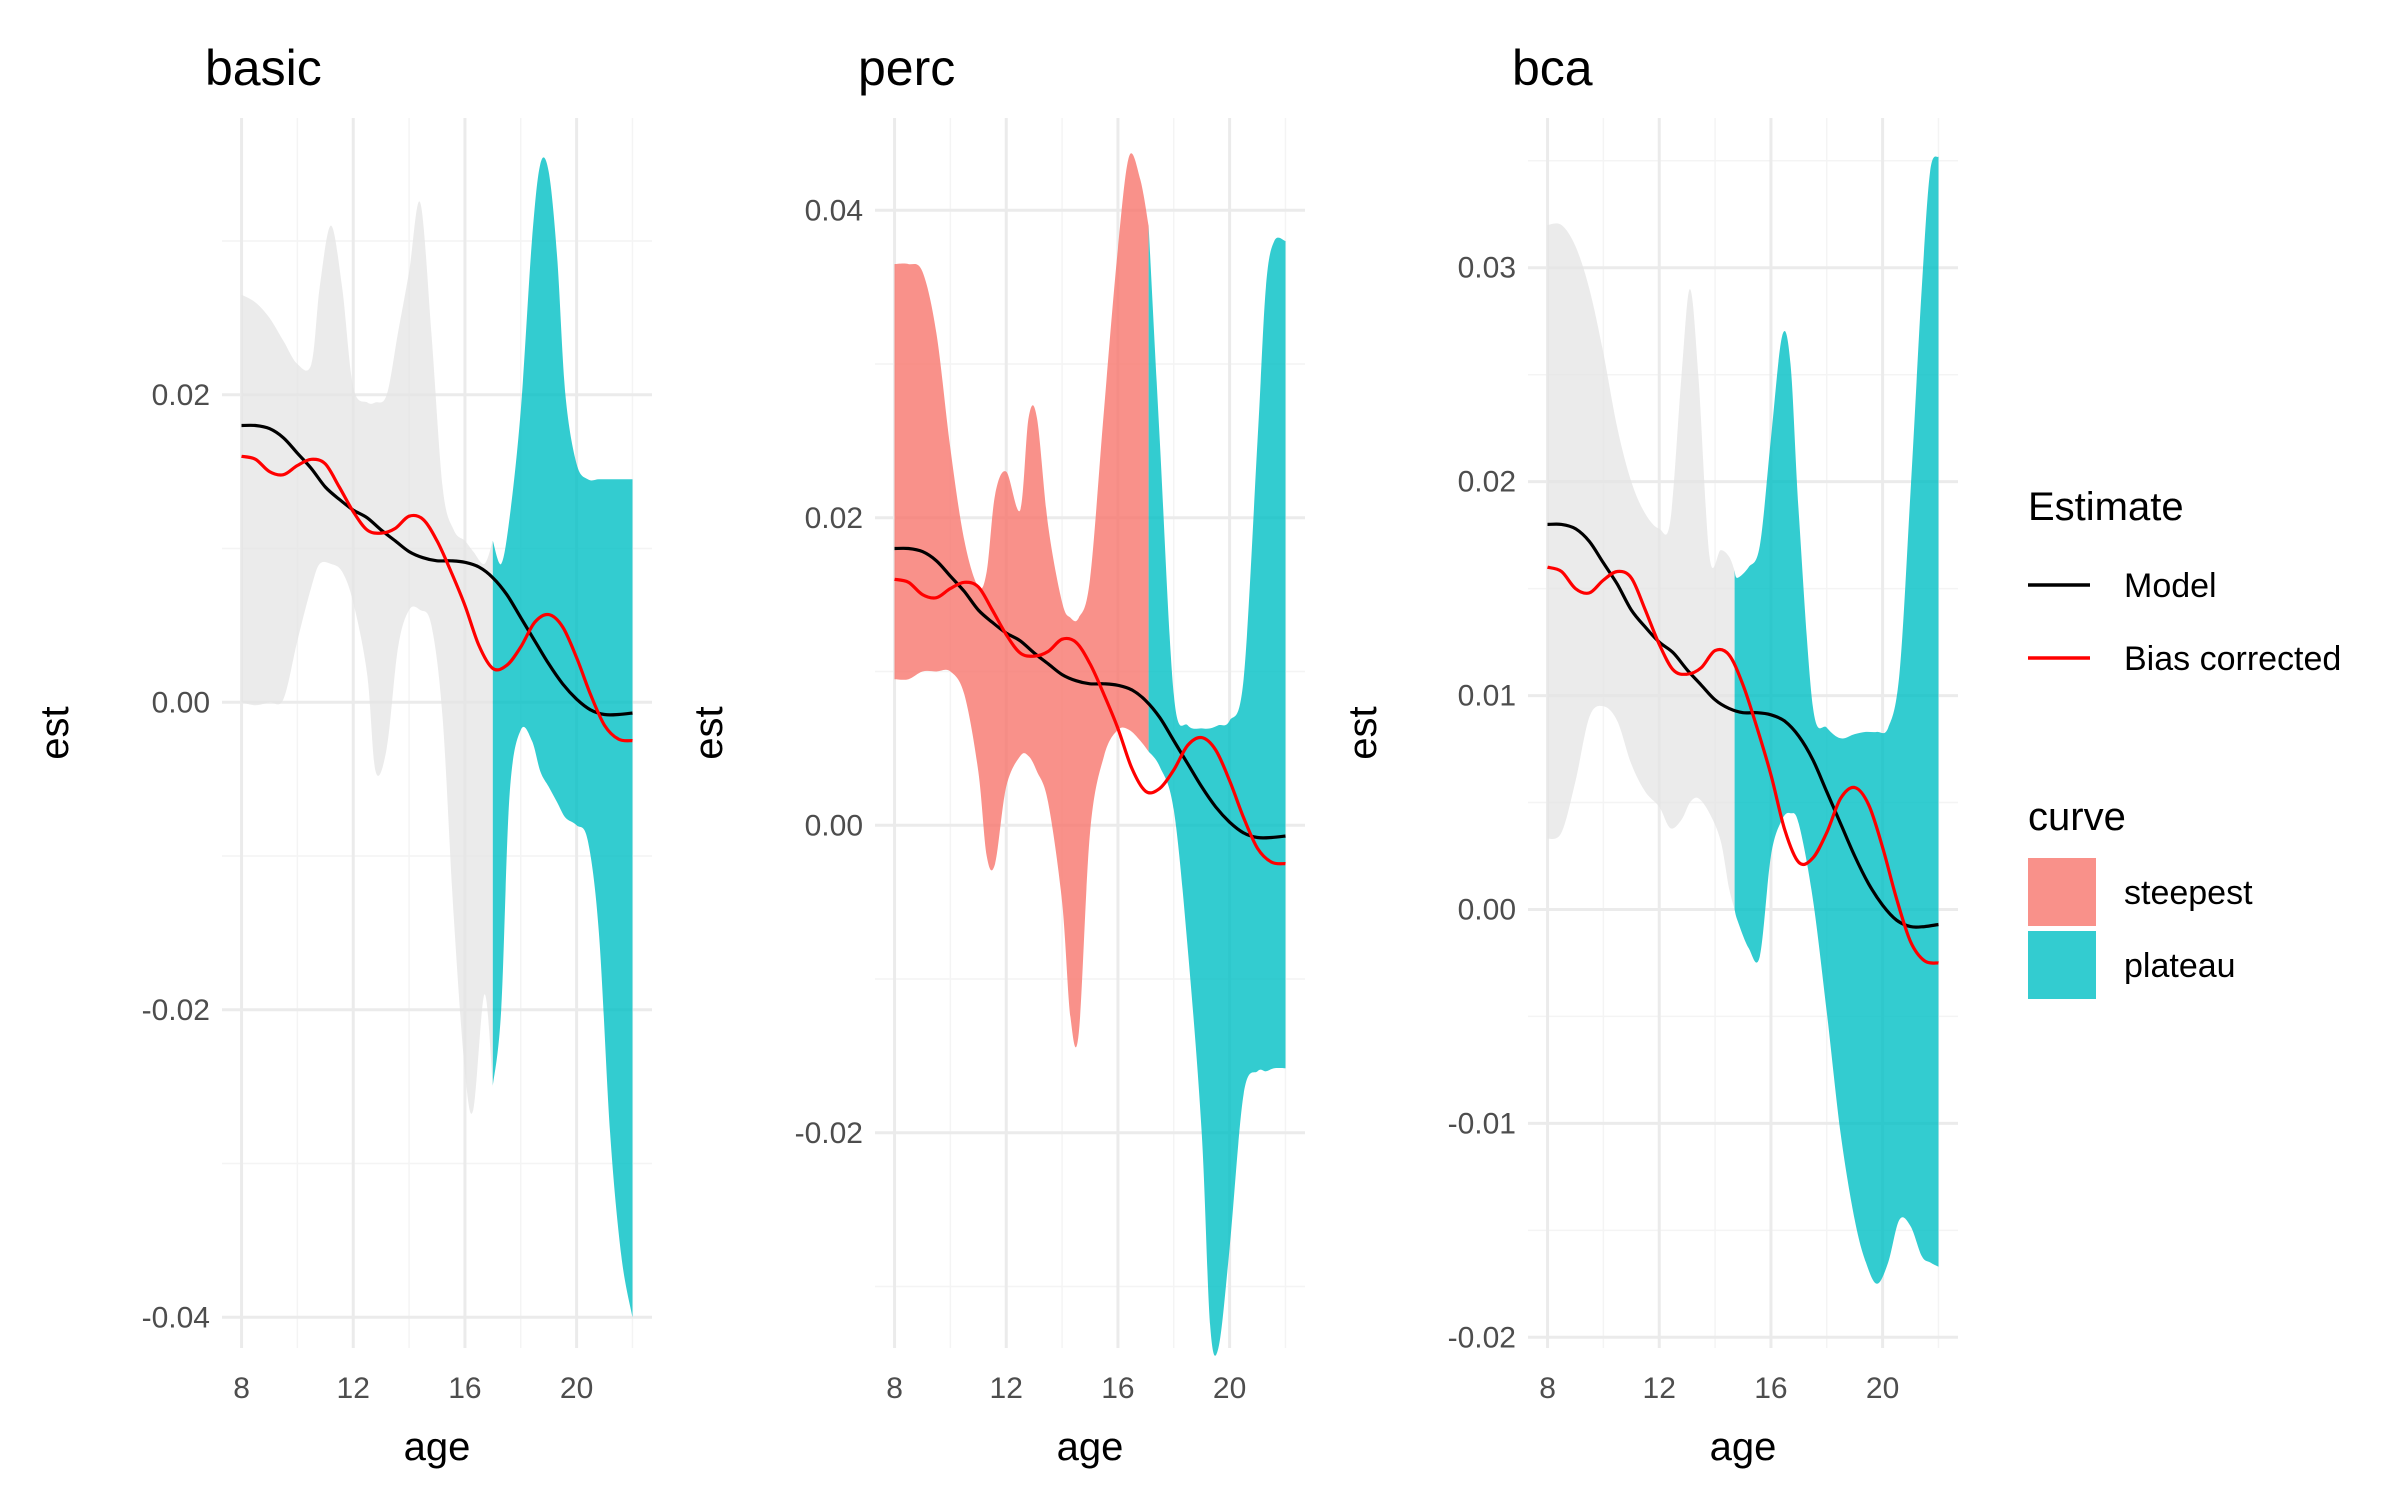 This screenshot has width=2400, height=1500. What do you see at coordinates (906, 68) in the screenshot?
I see `panel-title: perc` at bounding box center [906, 68].